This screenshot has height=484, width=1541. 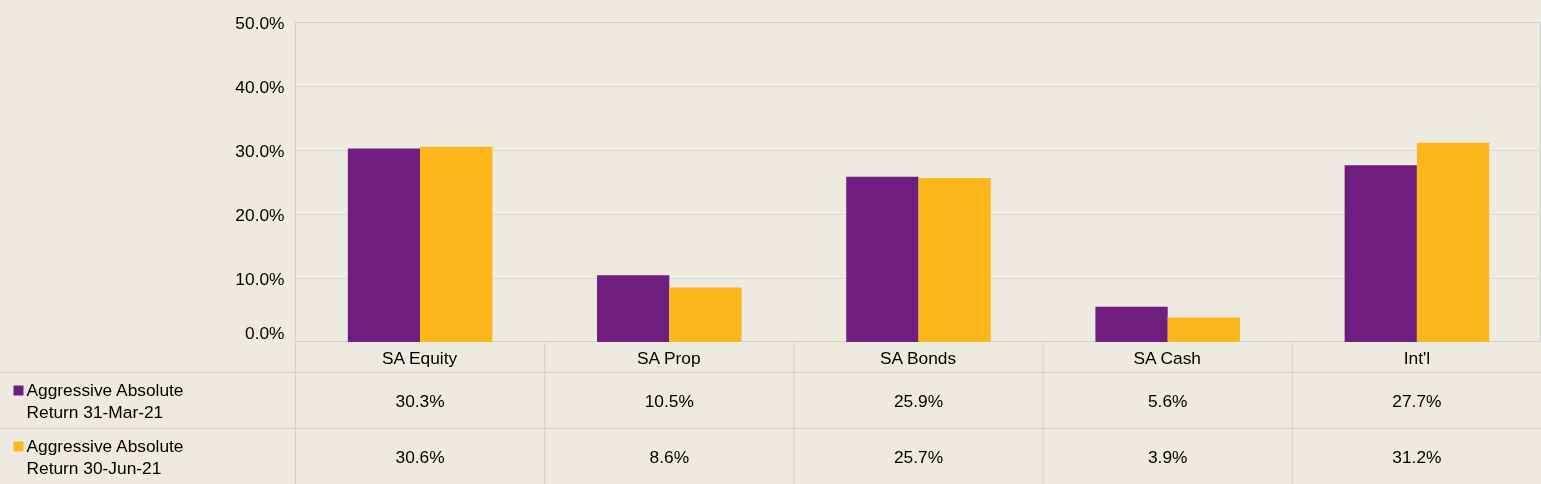 I want to click on data-label: 31.2%, so click(x=1417, y=456).